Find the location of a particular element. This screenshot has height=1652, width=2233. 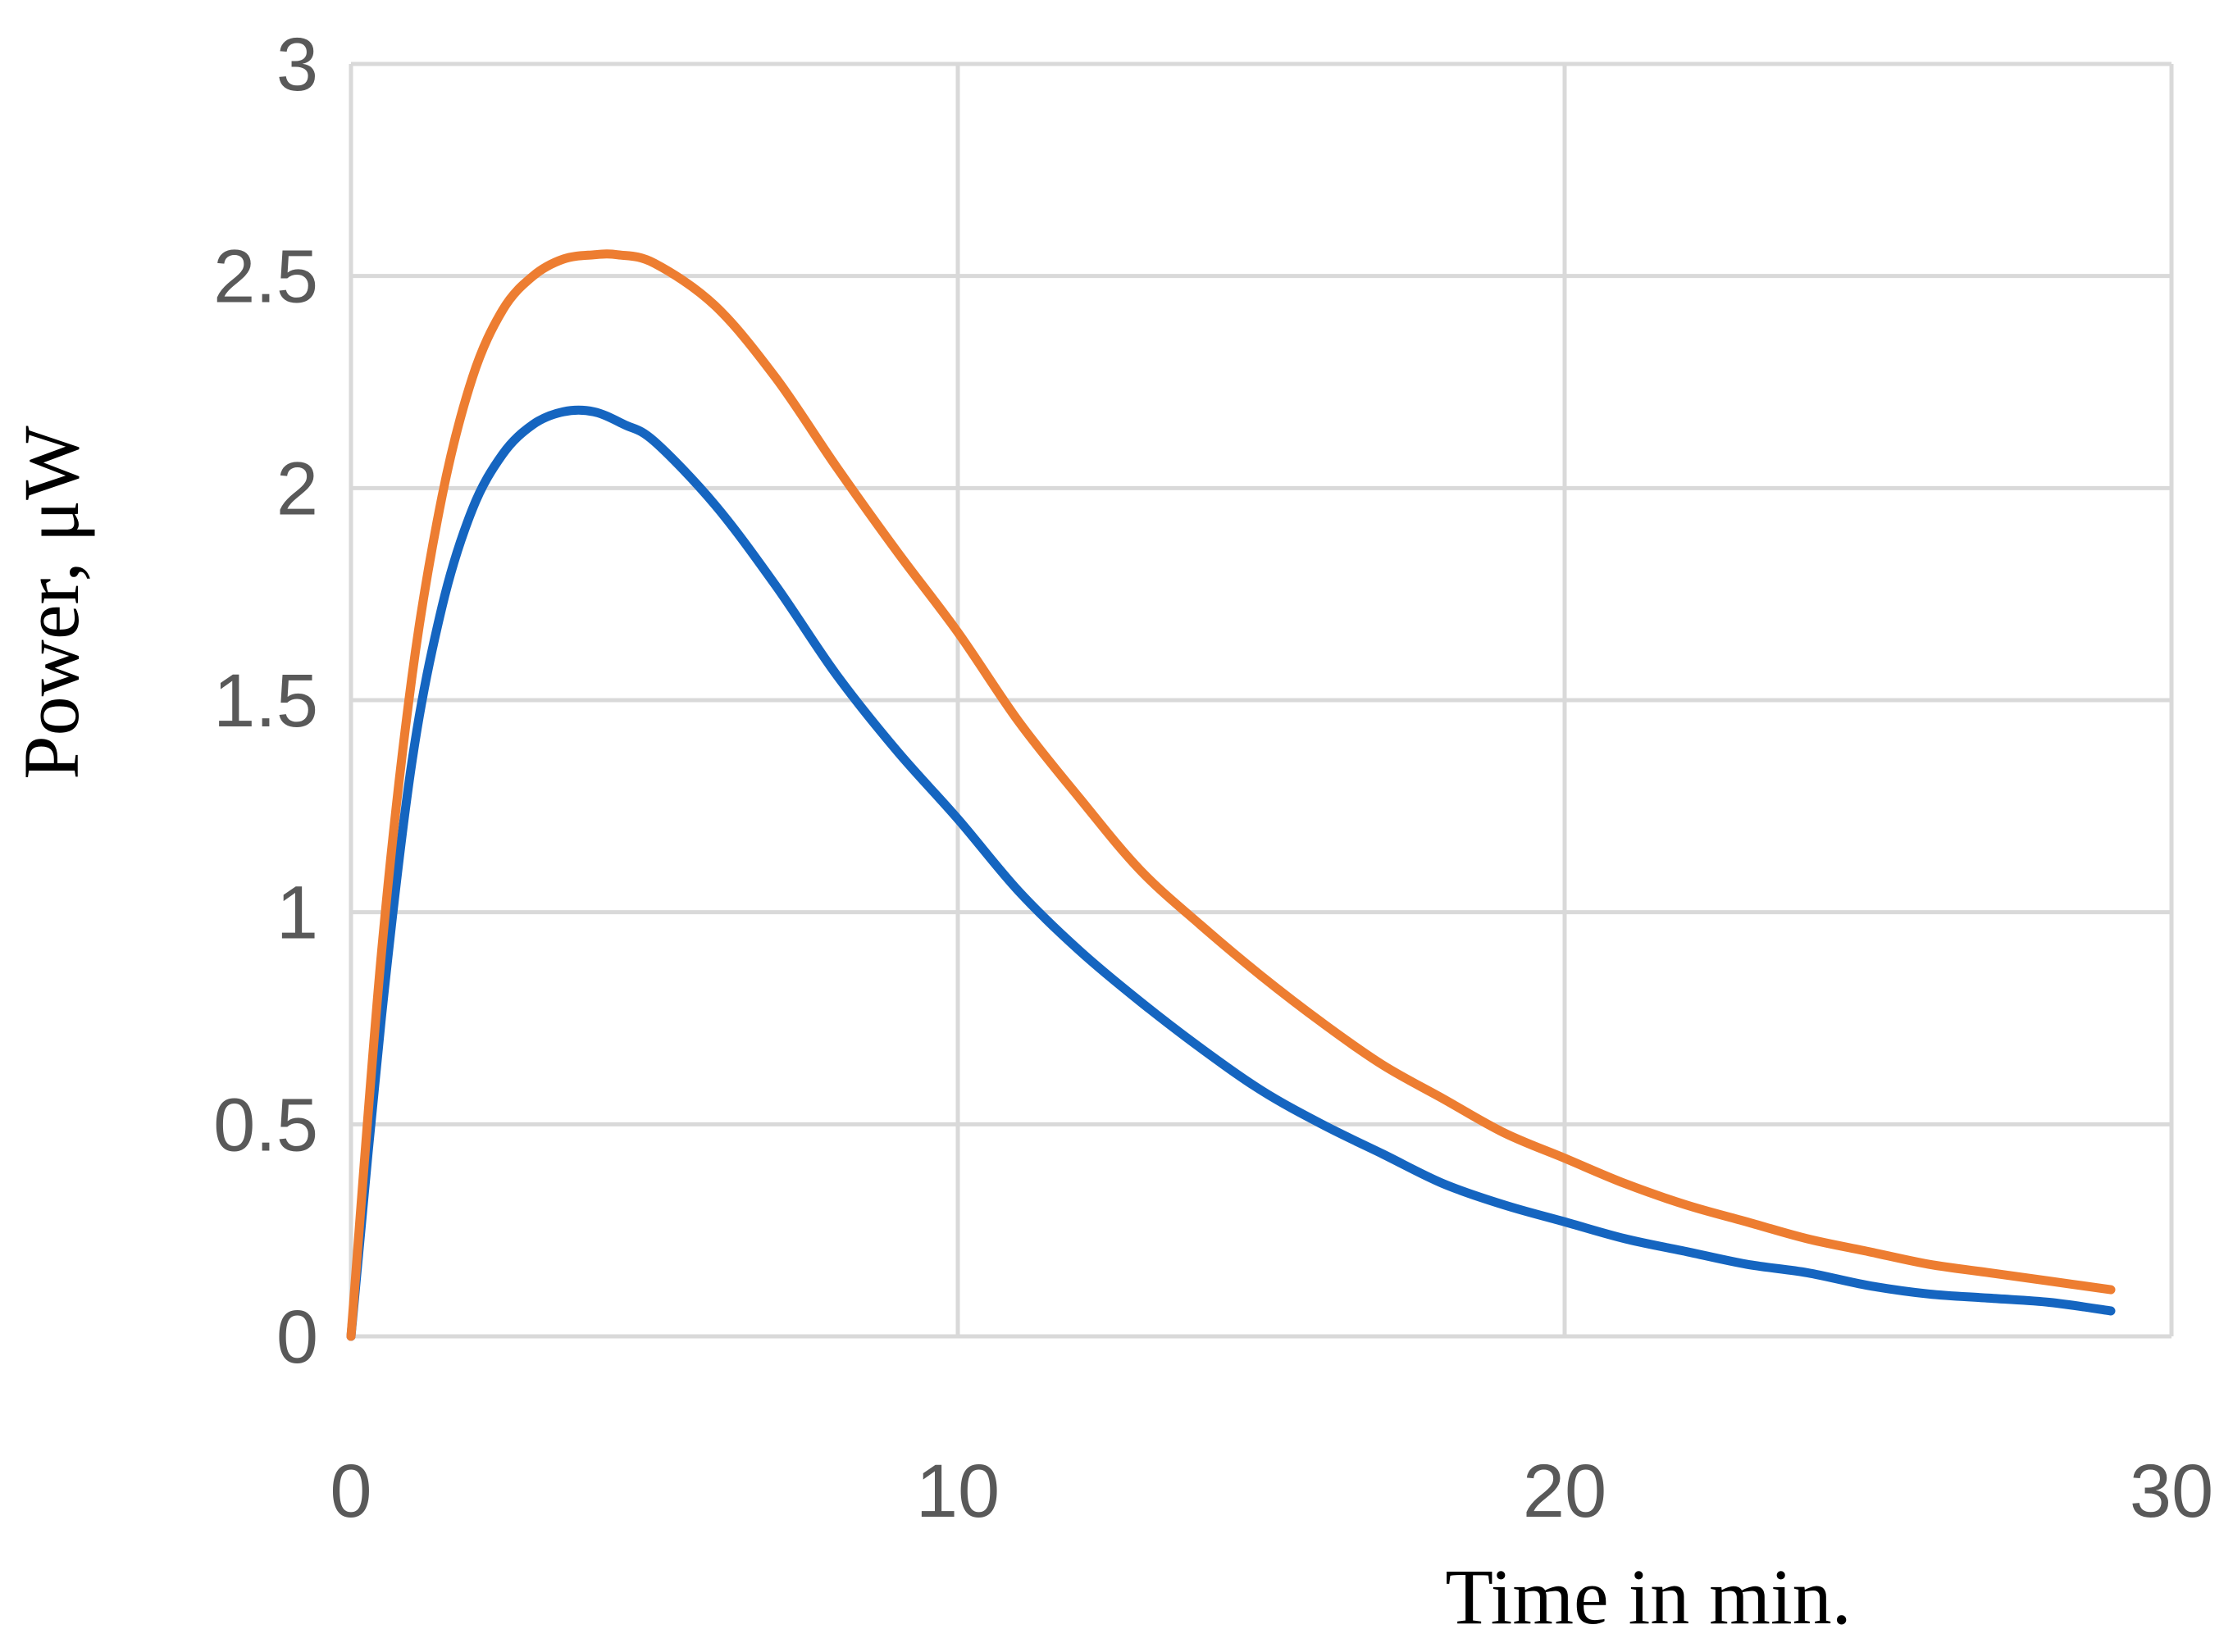

x-tick-label: 30 is located at coordinates (2171, 1491).